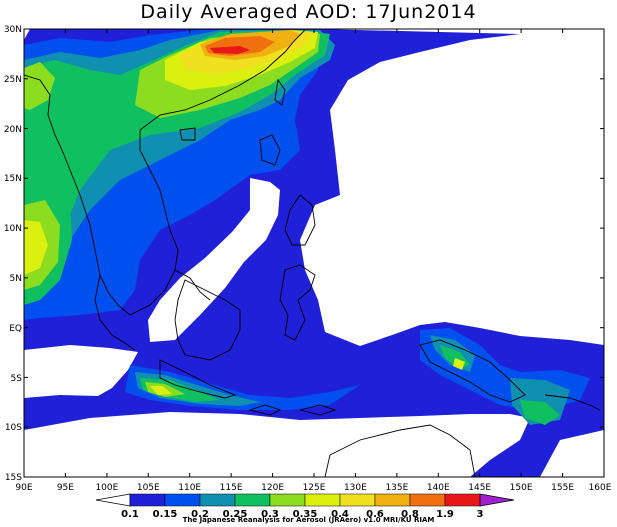 Image resolution: width=617 pixels, height=527 pixels. What do you see at coordinates (161, 390) in the screenshot?
I see `aod-0.35-java` at bounding box center [161, 390].